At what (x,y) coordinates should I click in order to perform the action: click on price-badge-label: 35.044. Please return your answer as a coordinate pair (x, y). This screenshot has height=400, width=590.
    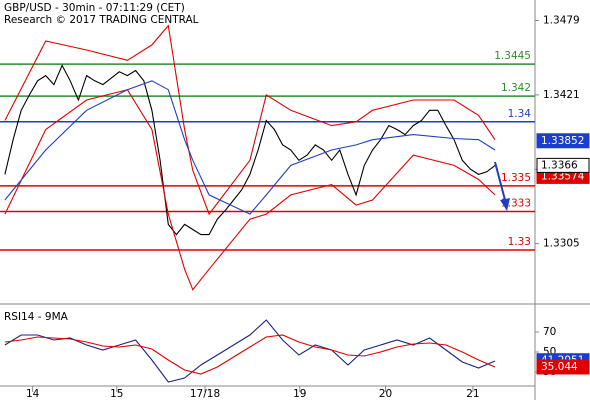
    Looking at the image, I should click on (559, 367).